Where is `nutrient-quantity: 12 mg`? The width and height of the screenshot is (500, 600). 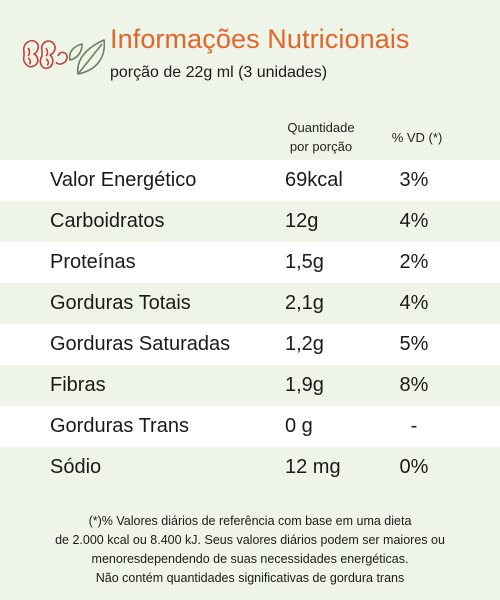
nutrient-quantity: 12 mg is located at coordinates (313, 467).